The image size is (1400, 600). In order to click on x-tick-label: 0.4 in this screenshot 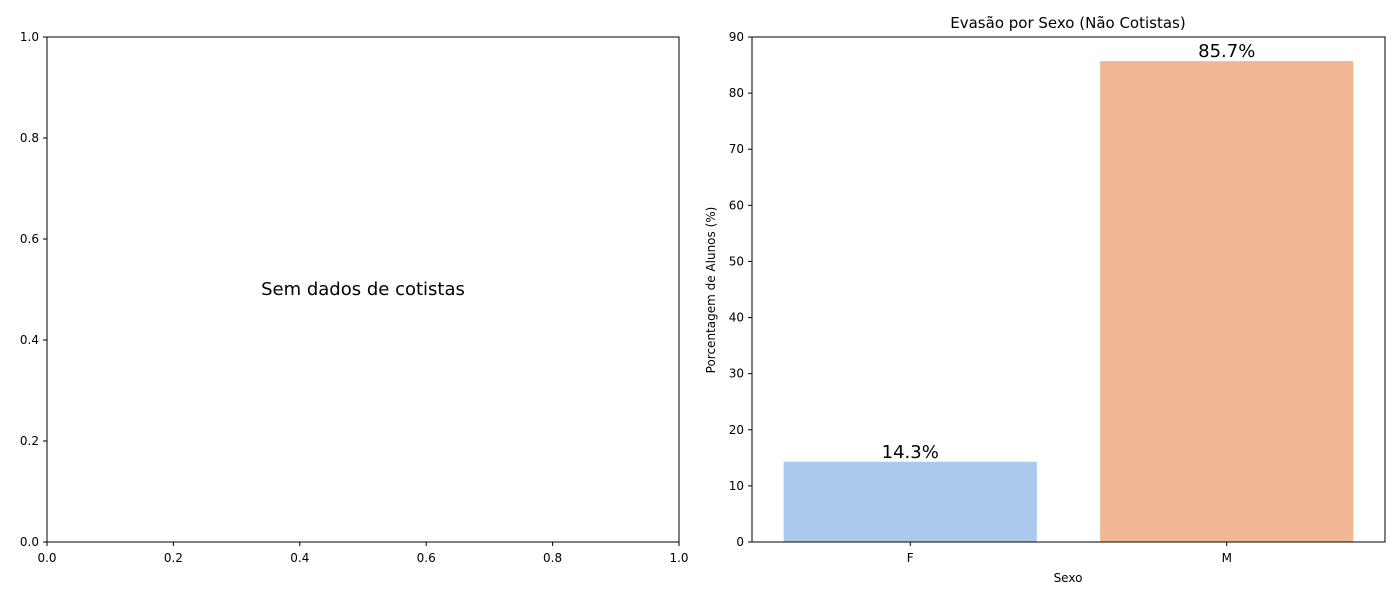, I will do `click(299, 558)`.